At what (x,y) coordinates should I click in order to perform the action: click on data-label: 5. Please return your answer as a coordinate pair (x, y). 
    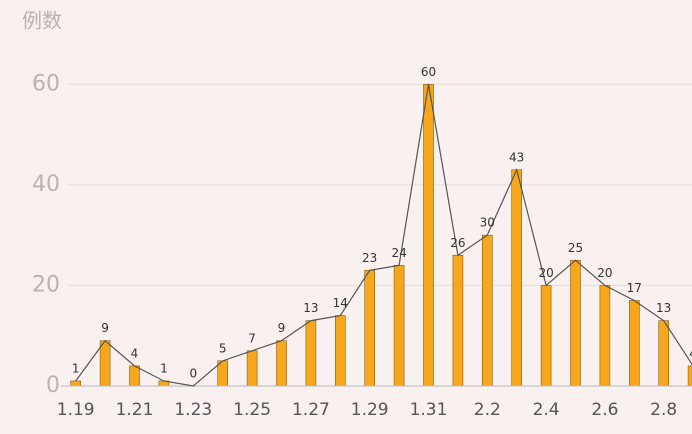
    Looking at the image, I should click on (223, 348).